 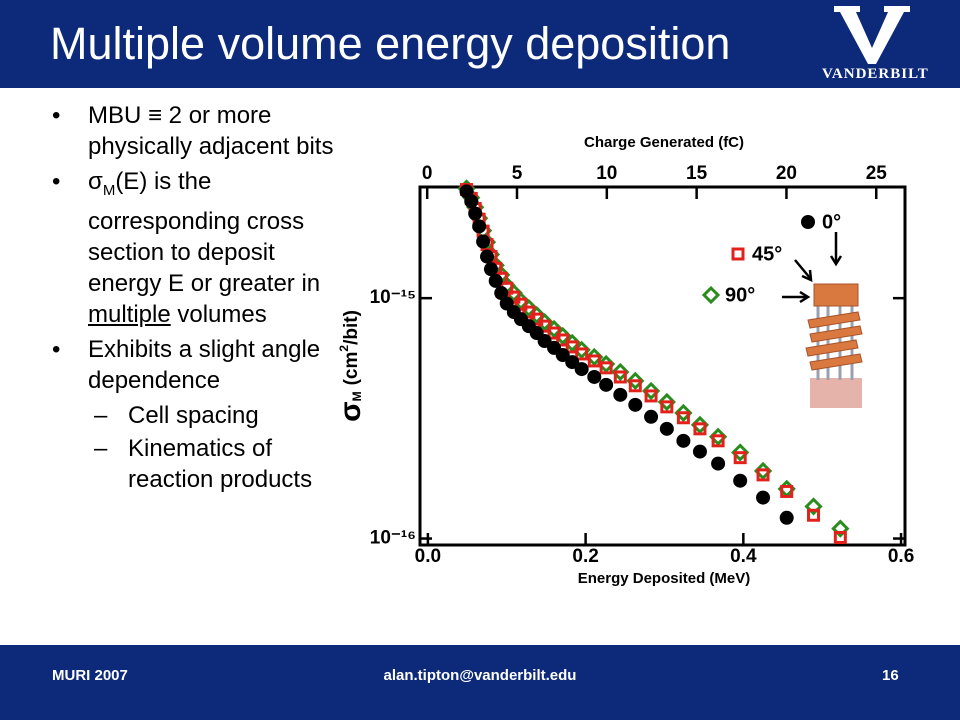 I want to click on footer-bar: MURI 2007 alan.tipton@vanderbilt.edu 16, so click(x=480, y=682).